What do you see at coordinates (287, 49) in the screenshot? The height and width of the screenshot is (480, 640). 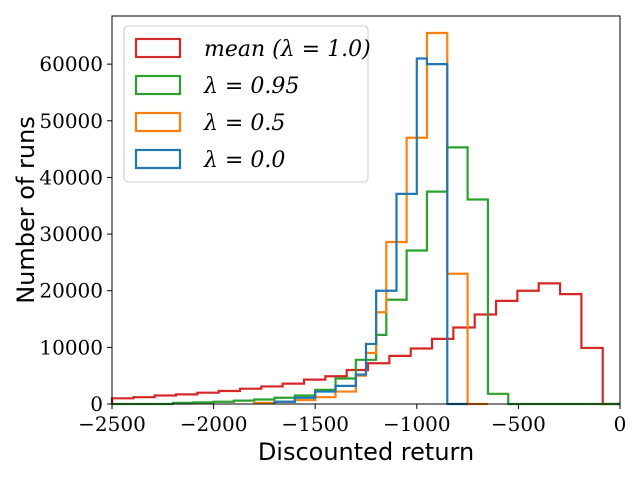 I see `legend-entry-label: mean (λ = 1.0)` at bounding box center [287, 49].